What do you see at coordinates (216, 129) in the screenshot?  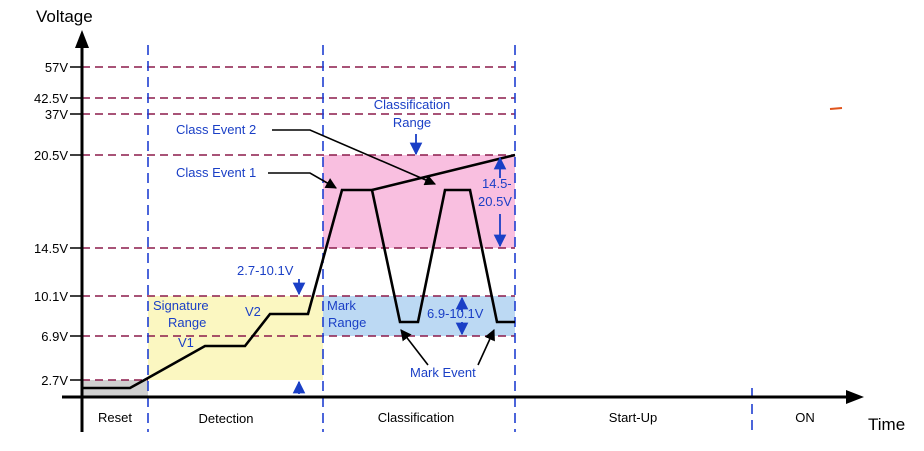 I see `class-event-2-label: Class Event 2` at bounding box center [216, 129].